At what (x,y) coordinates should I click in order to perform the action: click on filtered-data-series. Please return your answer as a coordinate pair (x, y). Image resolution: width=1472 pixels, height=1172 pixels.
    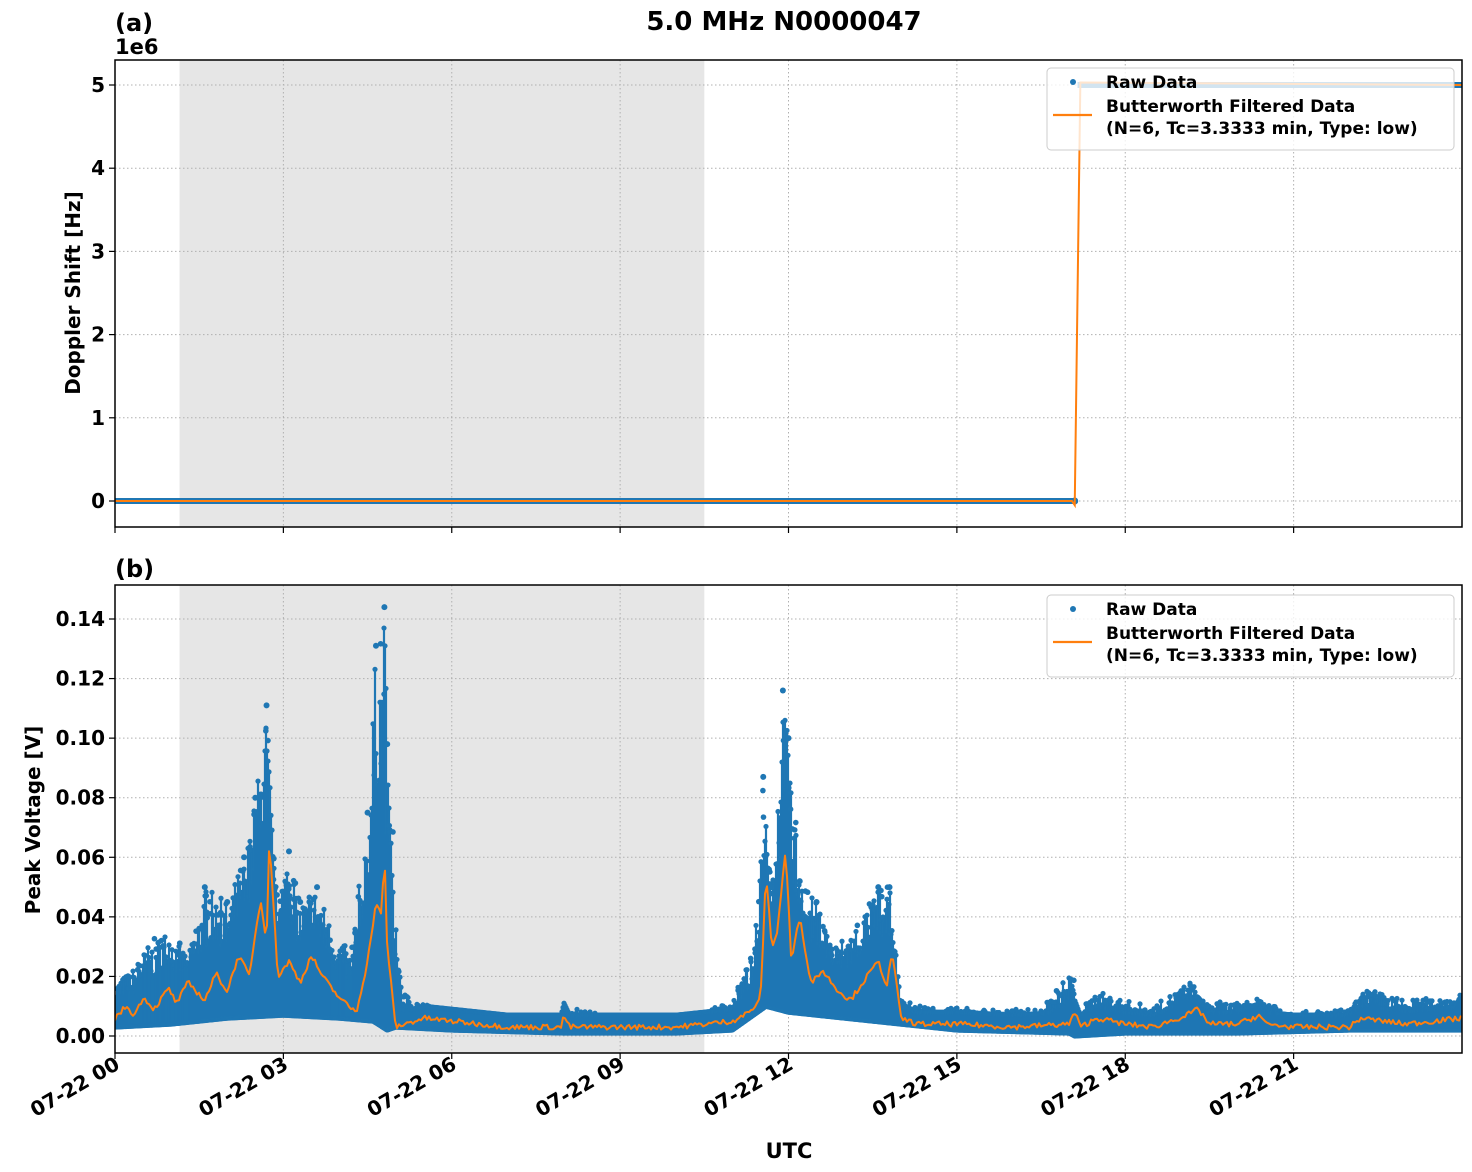
    Looking at the image, I should click on (788, 940).